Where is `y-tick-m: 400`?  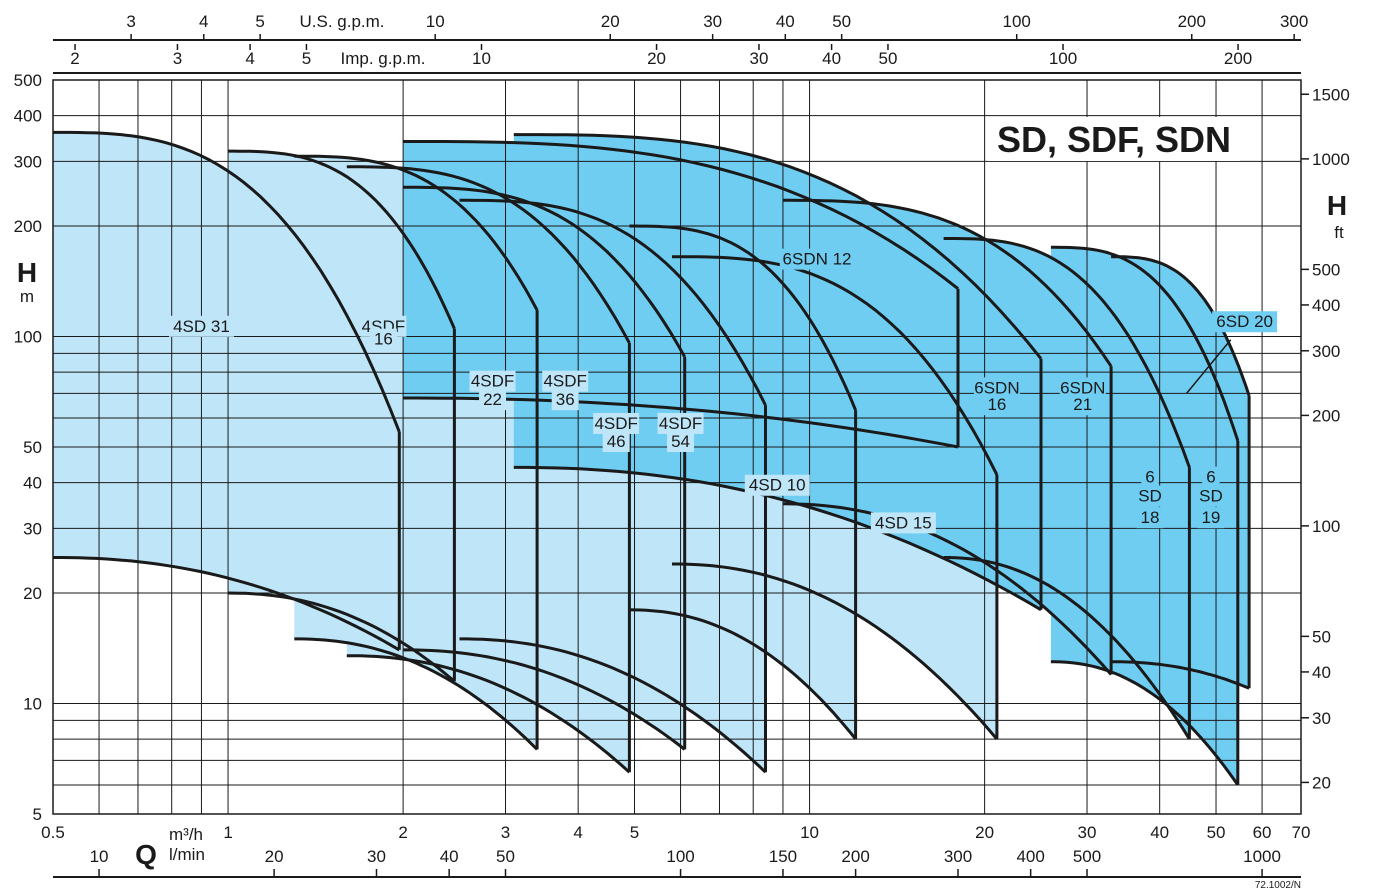
y-tick-m: 400 is located at coordinates (28, 116).